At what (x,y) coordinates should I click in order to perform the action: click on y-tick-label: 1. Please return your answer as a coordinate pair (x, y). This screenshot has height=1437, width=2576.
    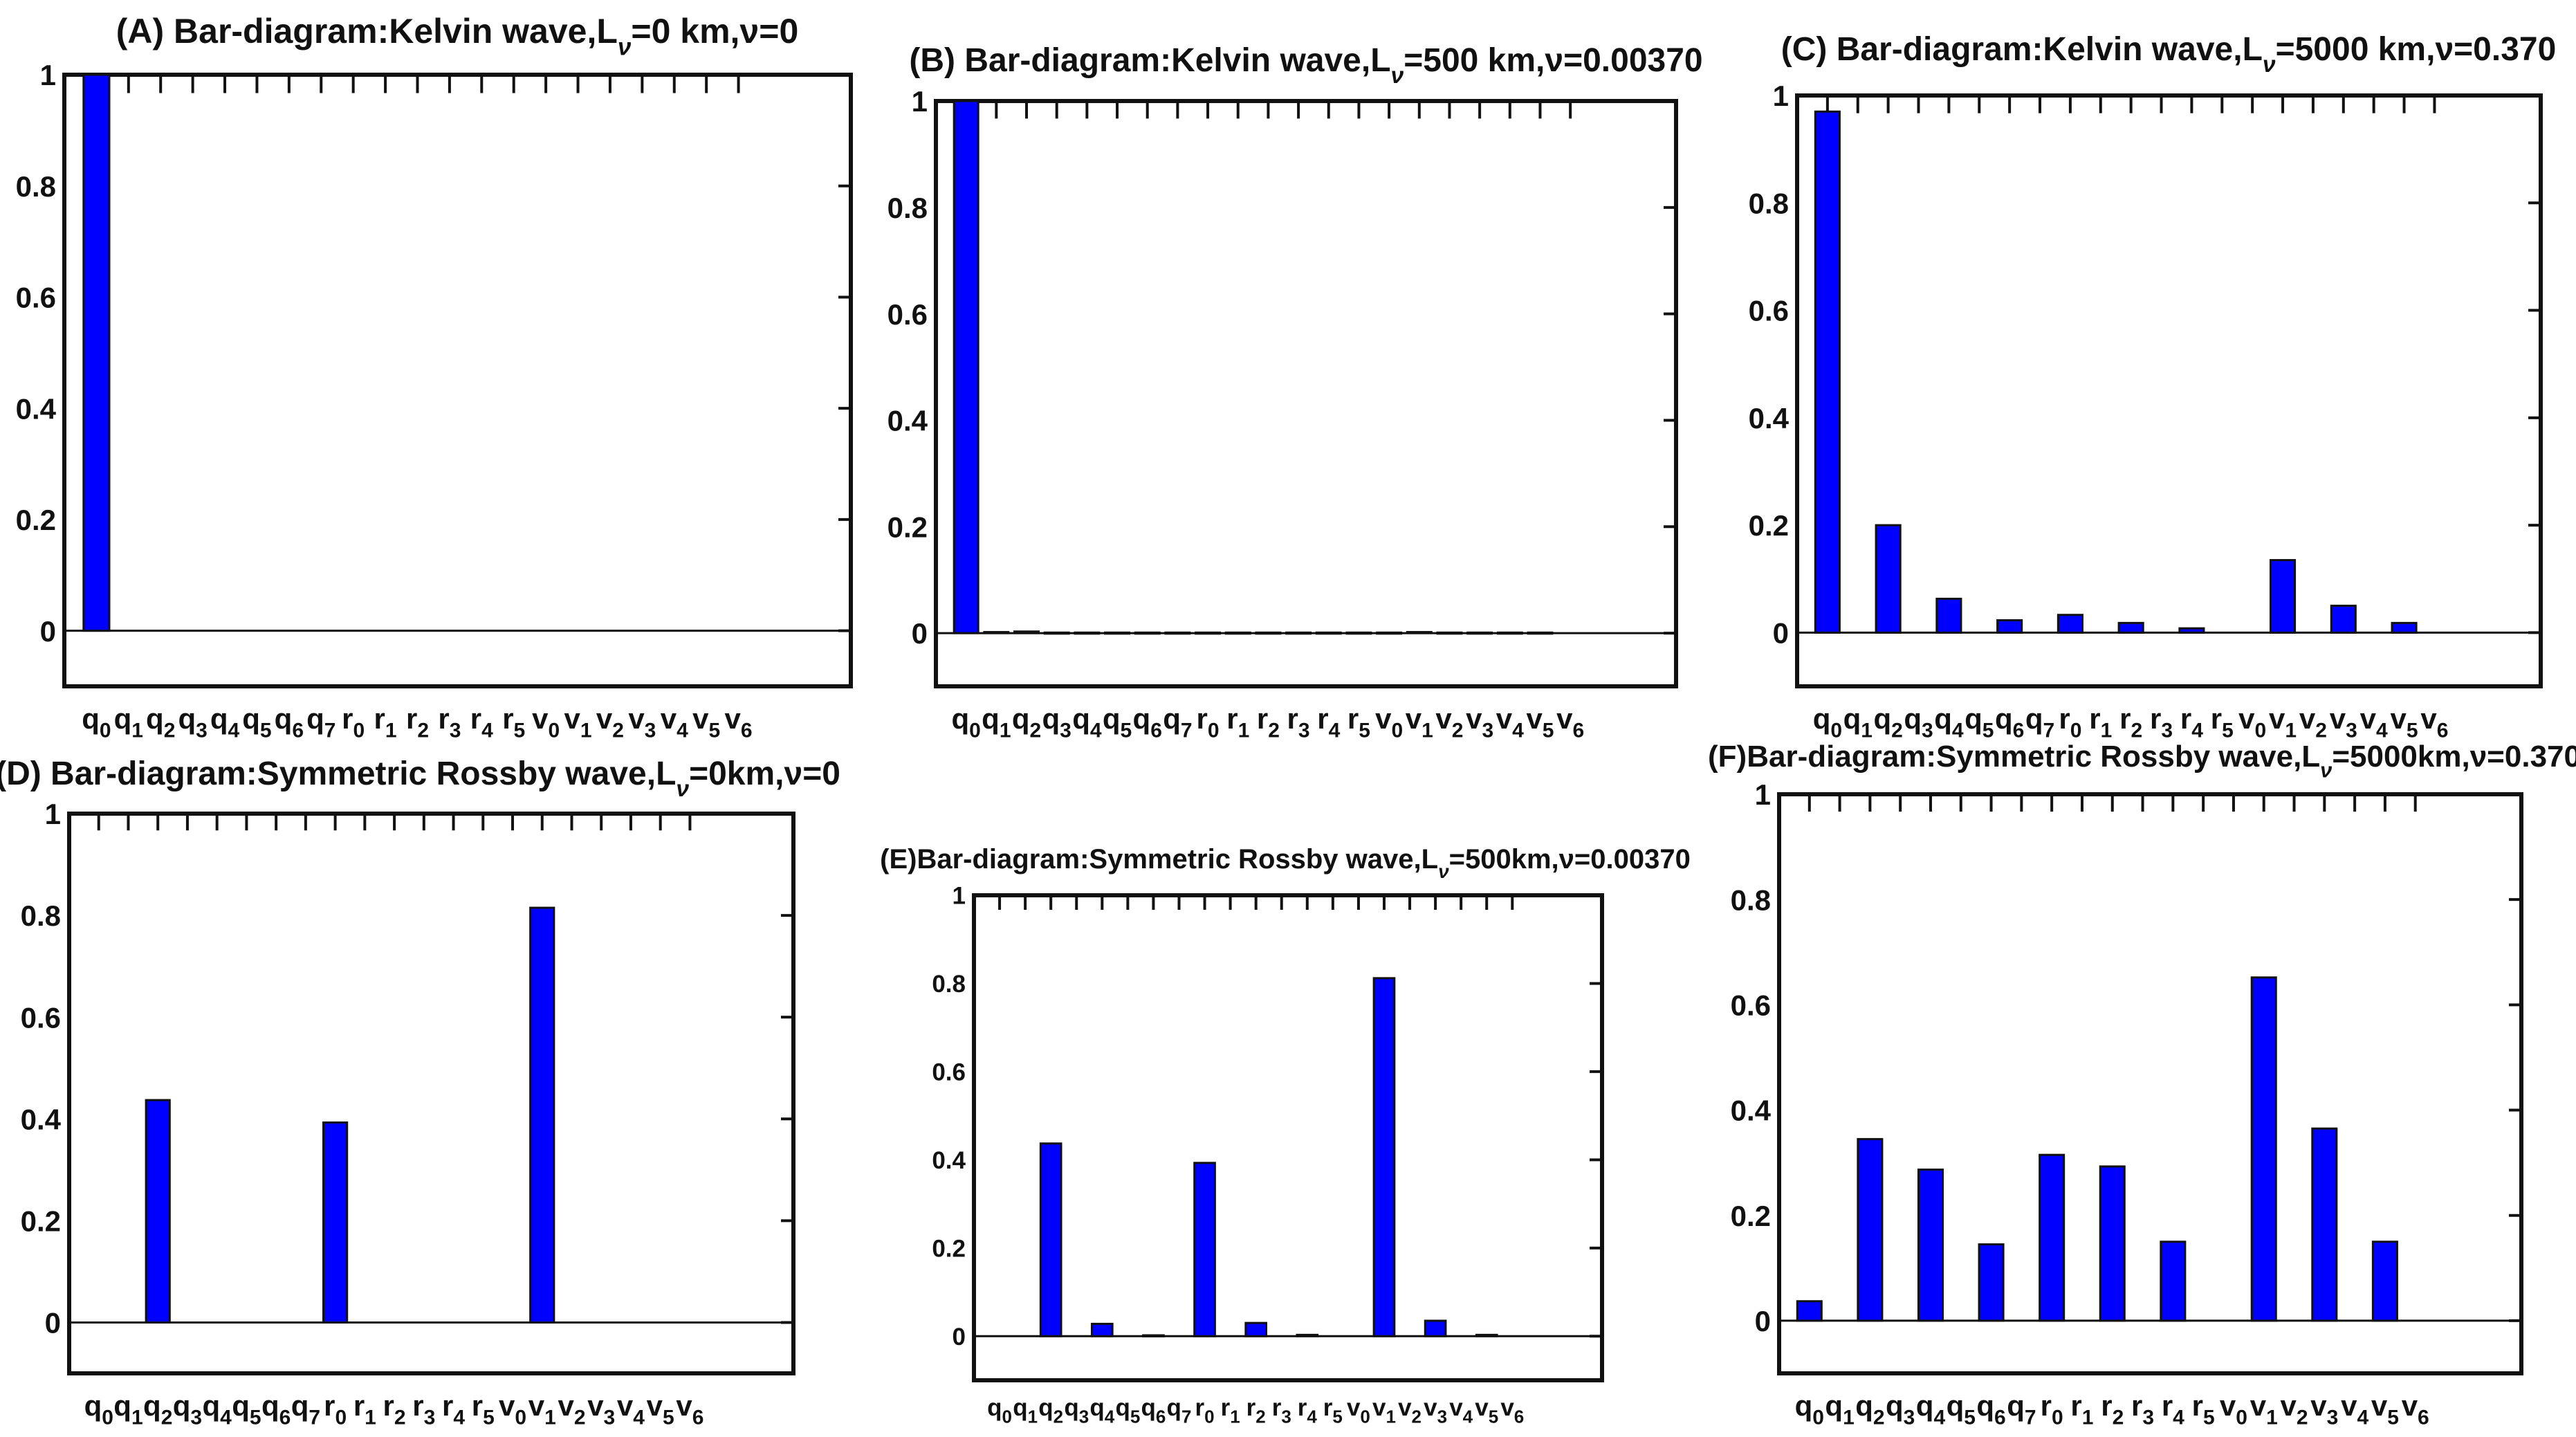
    Looking at the image, I should click on (1763, 795).